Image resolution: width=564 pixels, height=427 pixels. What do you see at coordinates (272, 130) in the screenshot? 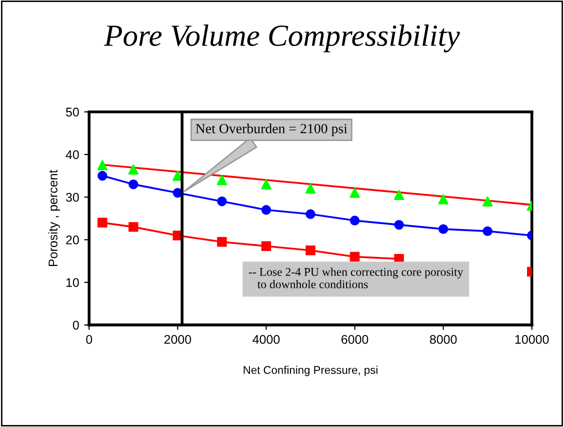
I see `ref-line-label: Net Overburden = 2100 psi` at bounding box center [272, 130].